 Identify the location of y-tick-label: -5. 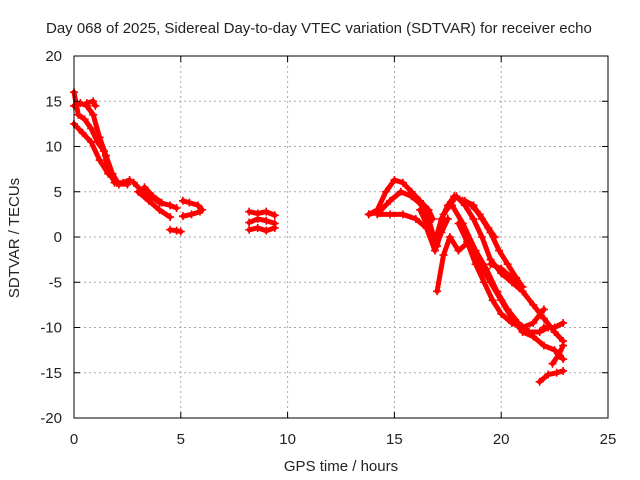
(55, 282).